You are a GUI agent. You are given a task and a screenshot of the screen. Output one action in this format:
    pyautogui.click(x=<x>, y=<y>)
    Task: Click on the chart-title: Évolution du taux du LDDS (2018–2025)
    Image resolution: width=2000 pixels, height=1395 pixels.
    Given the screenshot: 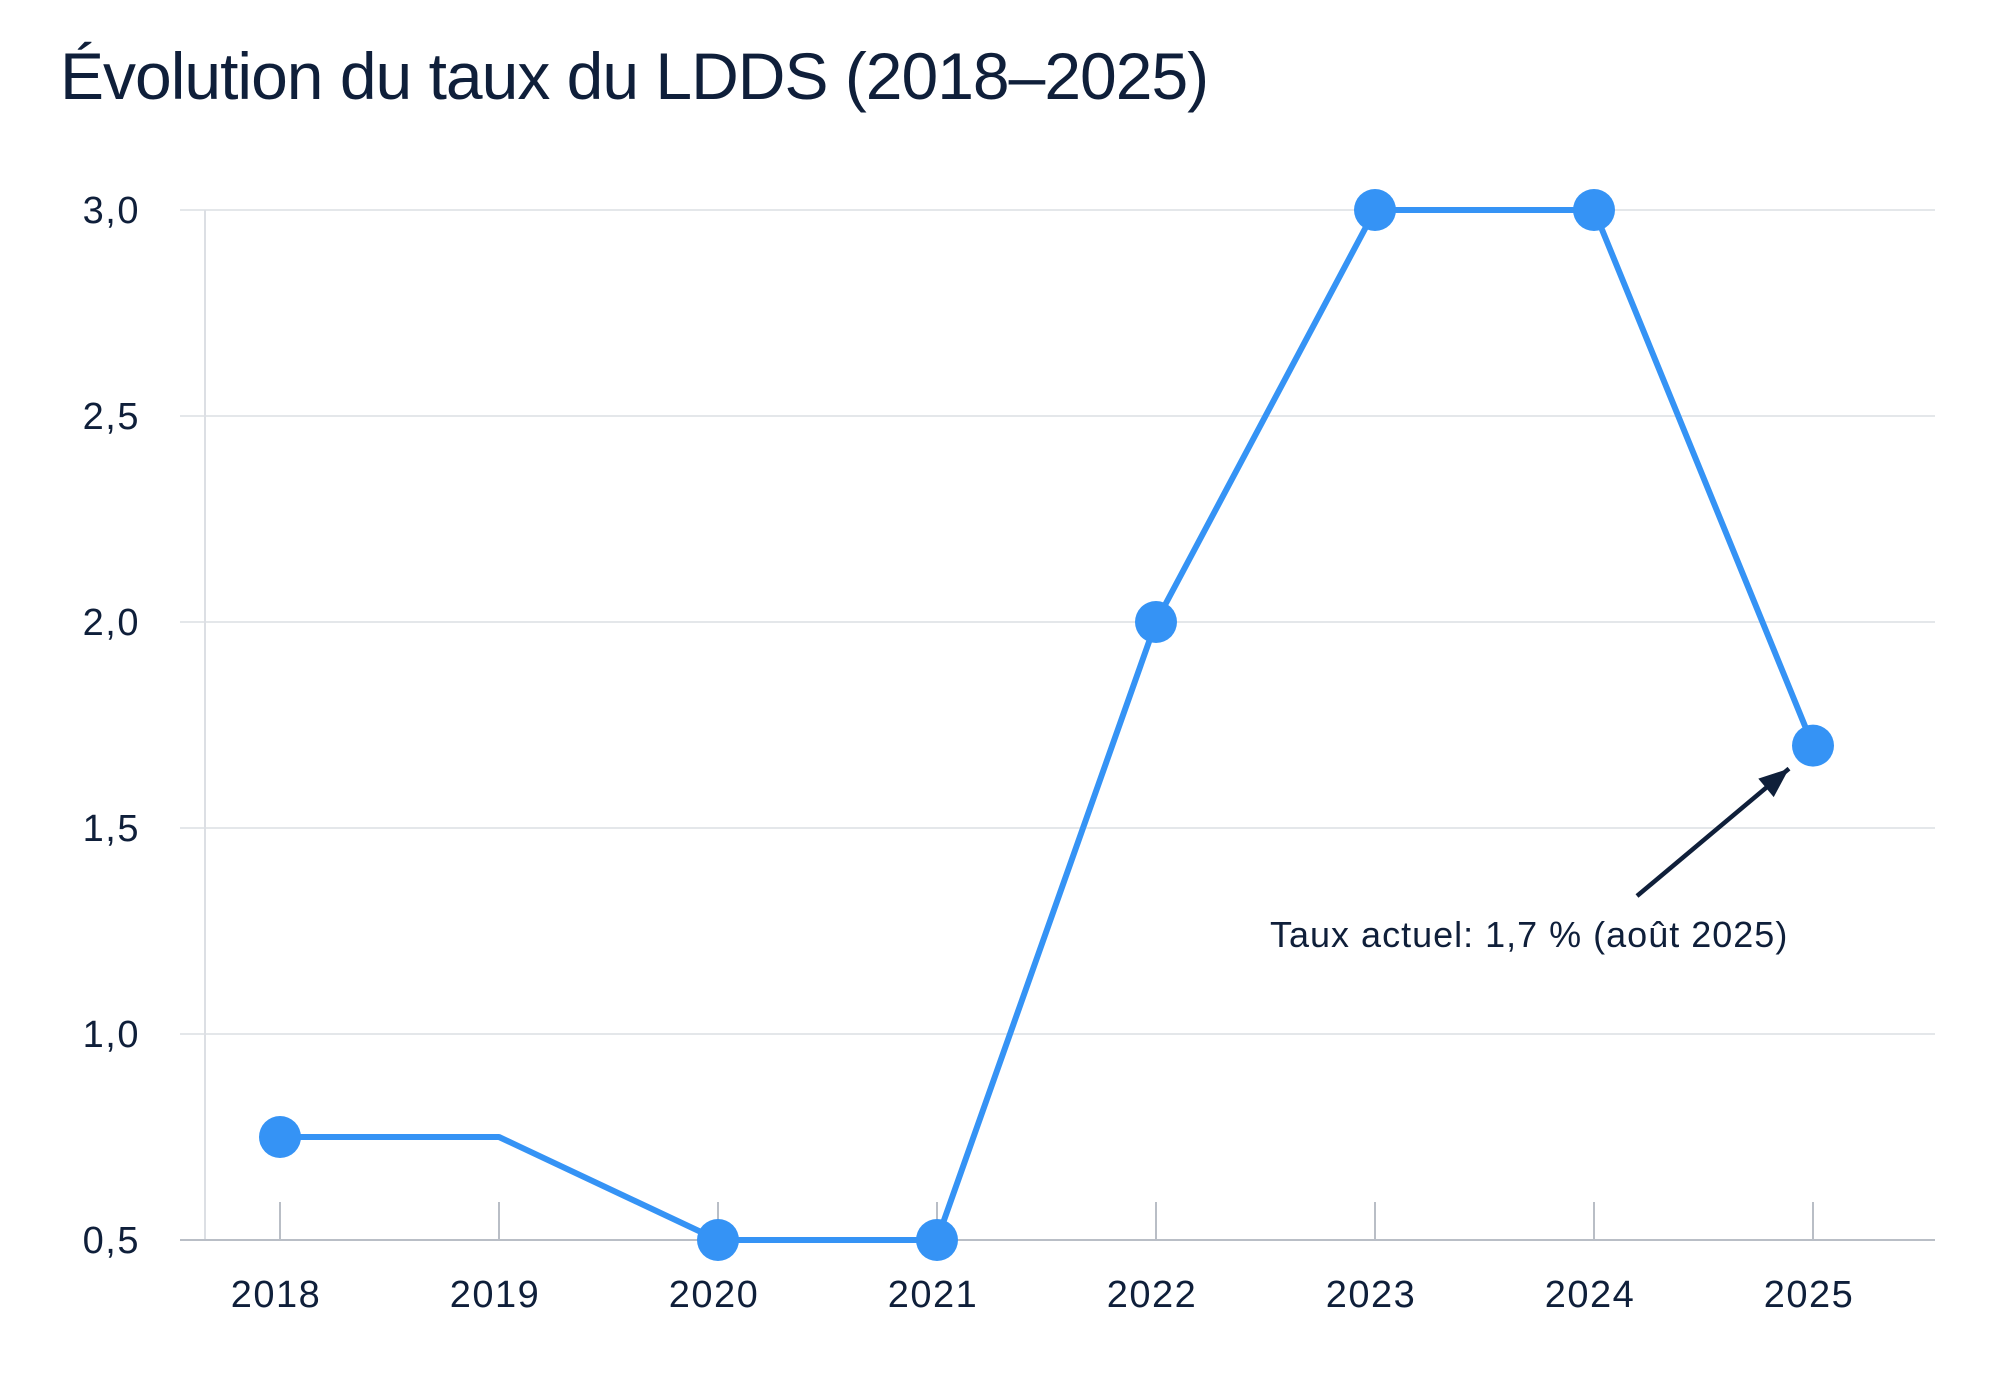 What is the action you would take?
    pyautogui.click(x=634, y=76)
    